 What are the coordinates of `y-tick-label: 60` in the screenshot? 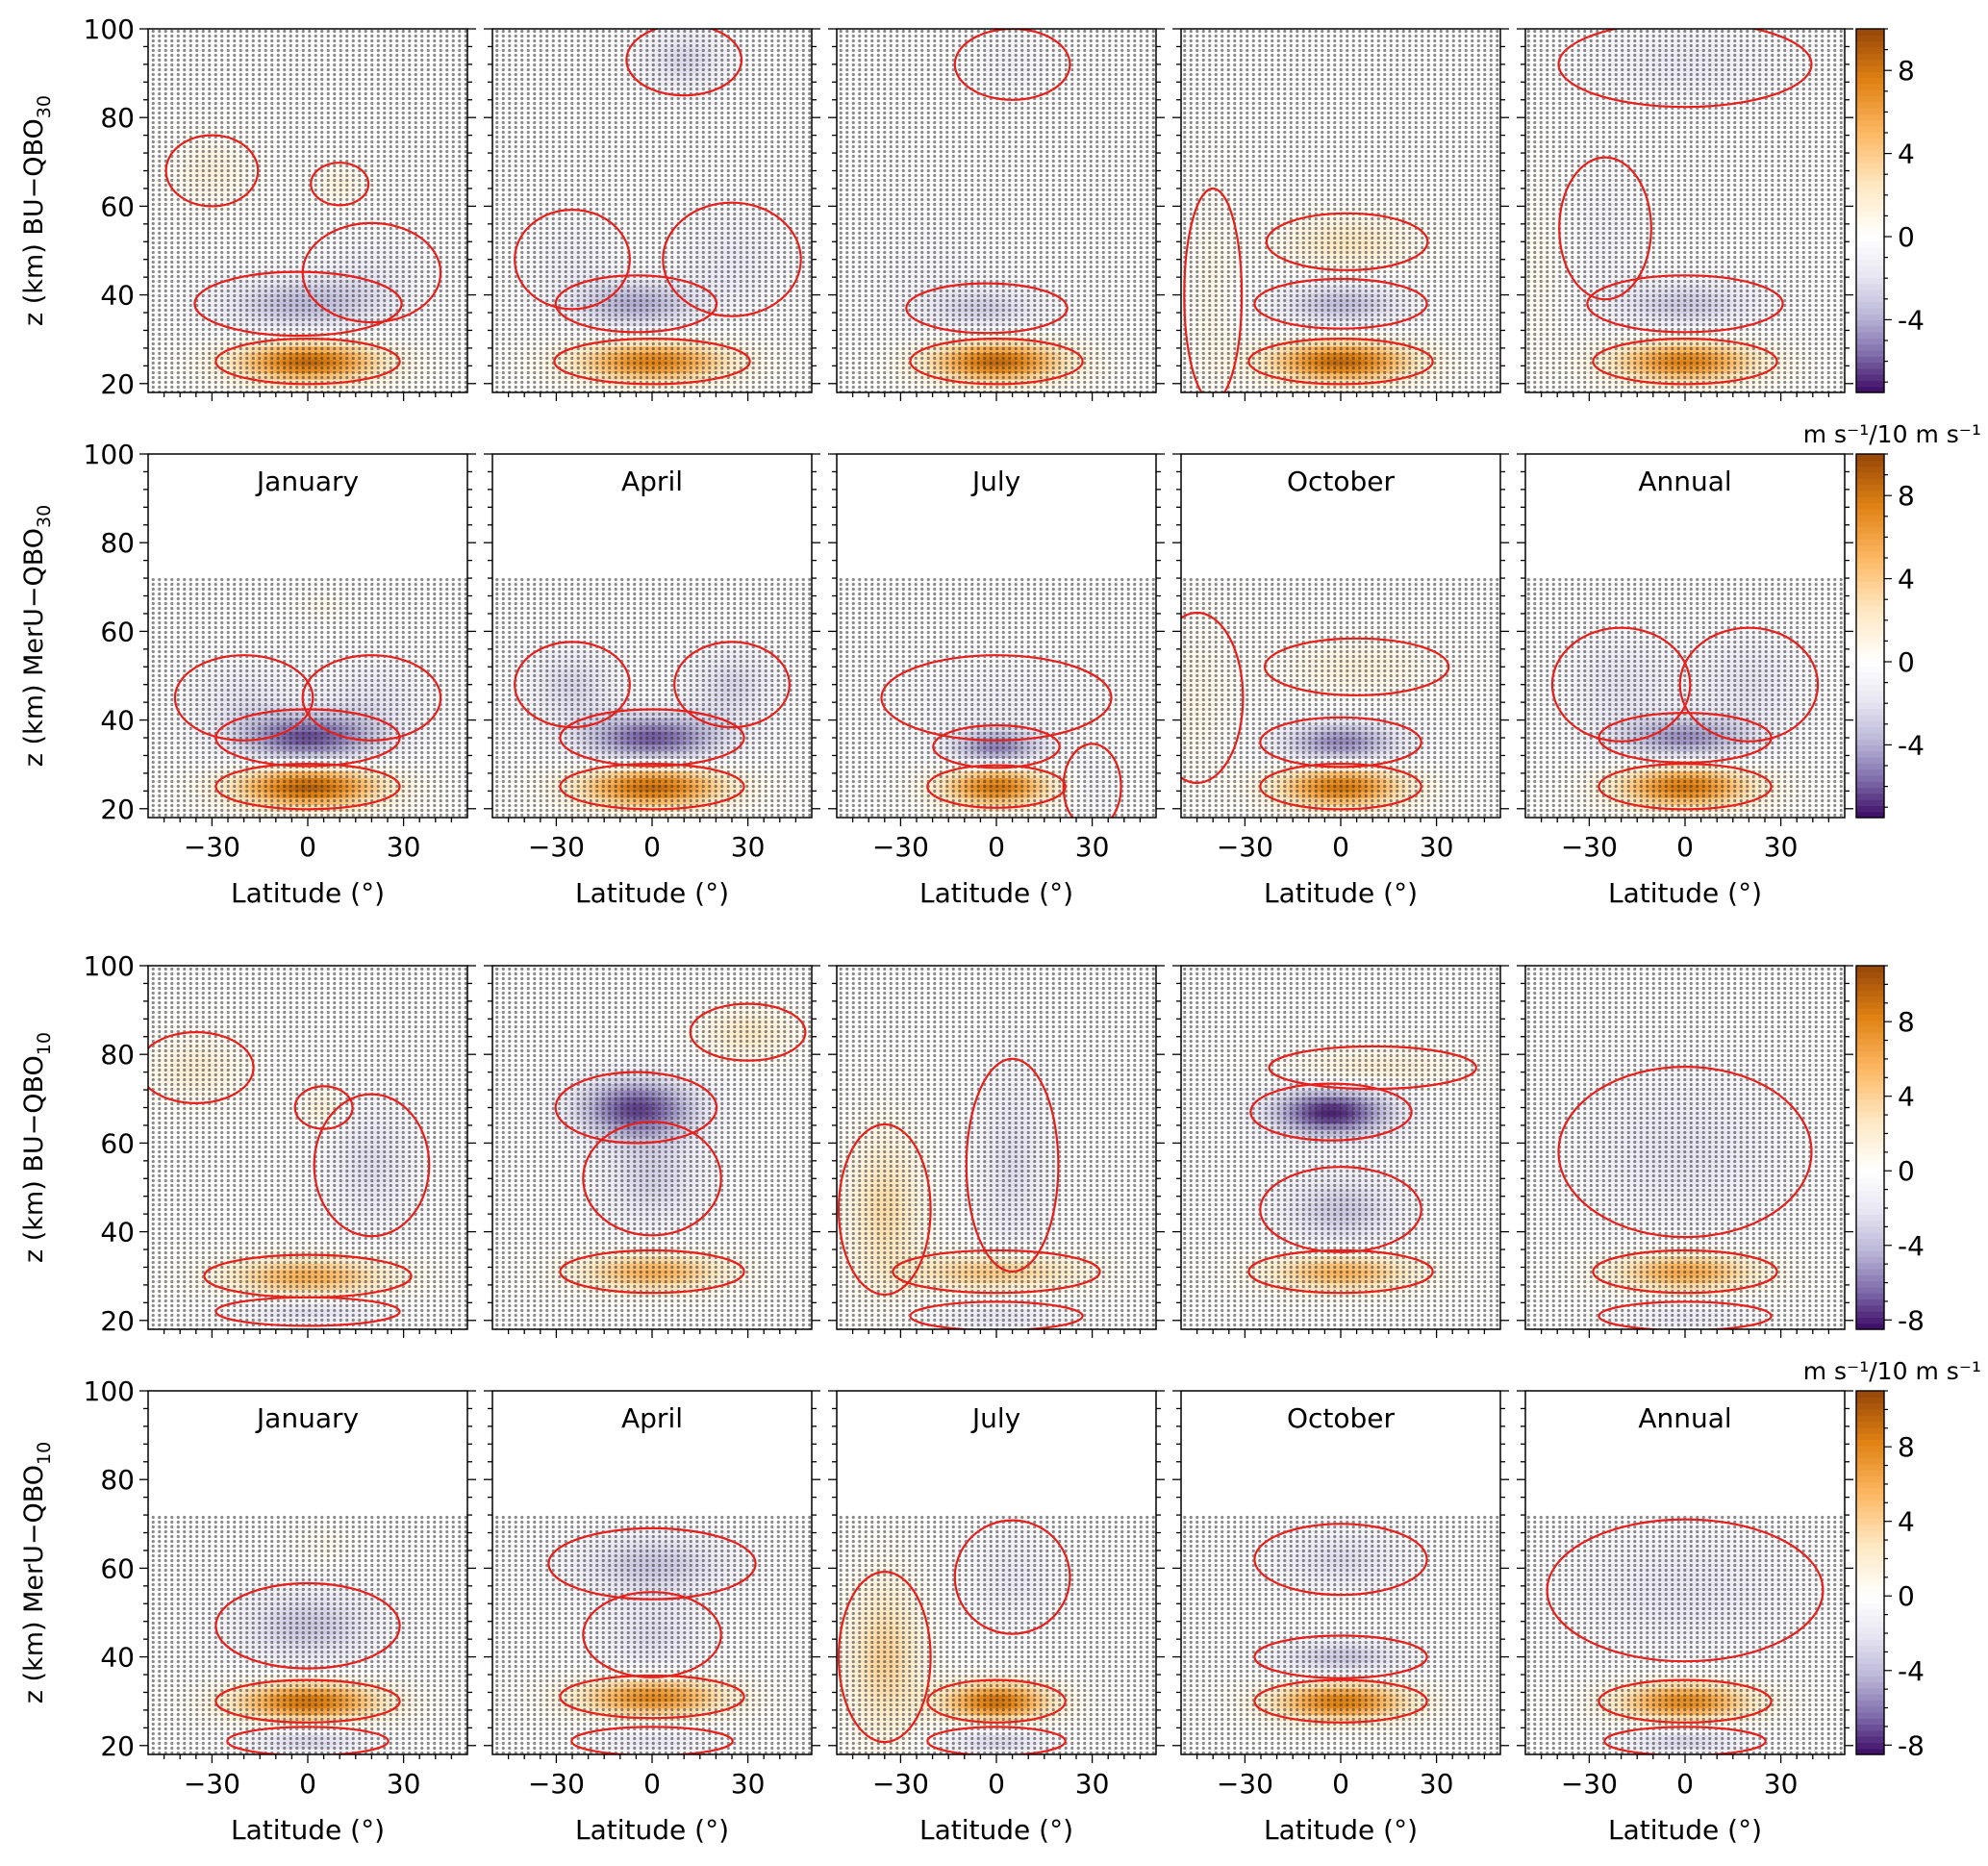 It's located at (117, 206).